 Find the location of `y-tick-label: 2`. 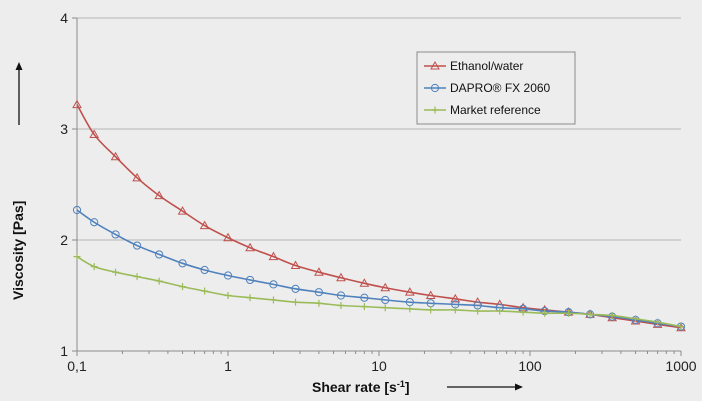

y-tick-label: 2 is located at coordinates (64, 240).